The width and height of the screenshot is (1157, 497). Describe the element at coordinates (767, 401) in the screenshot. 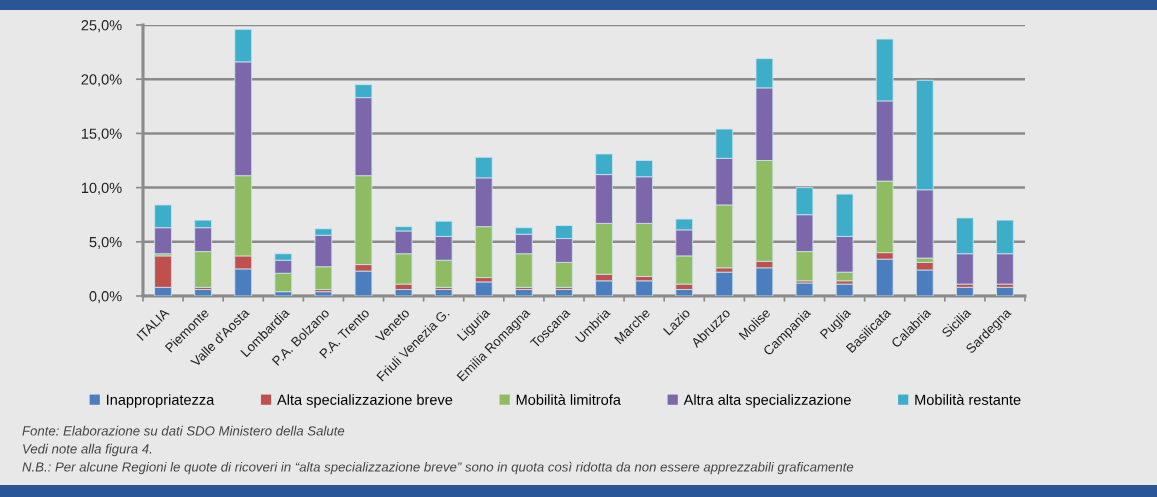

I see `legend-label: Altra alta specializzazione` at that location.